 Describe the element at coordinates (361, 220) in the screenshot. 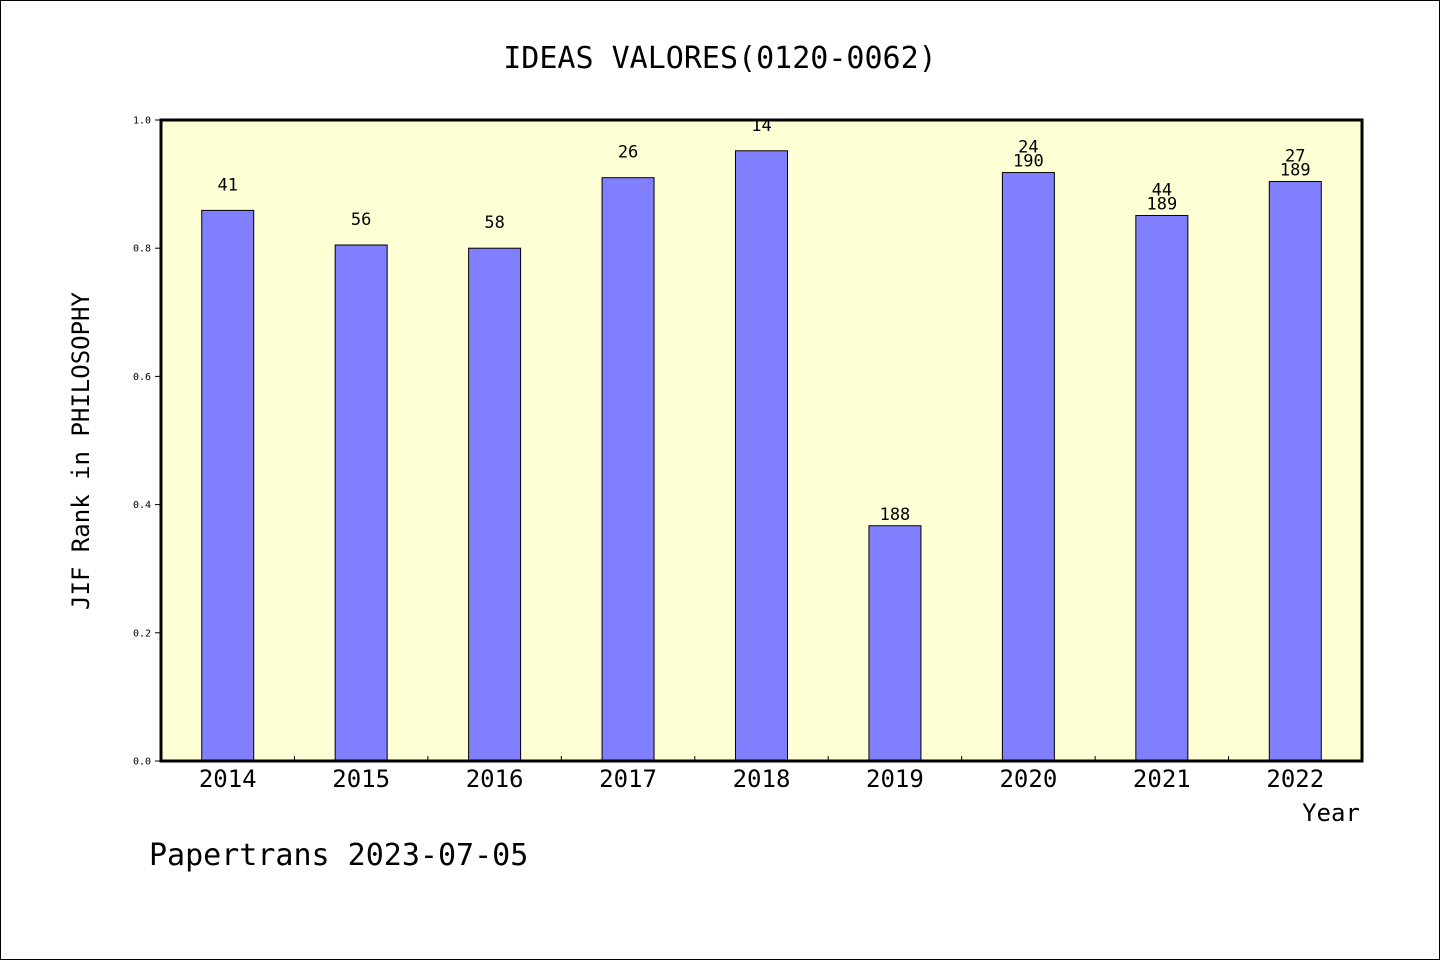

I see `bar-label-top-2015: 56` at that location.